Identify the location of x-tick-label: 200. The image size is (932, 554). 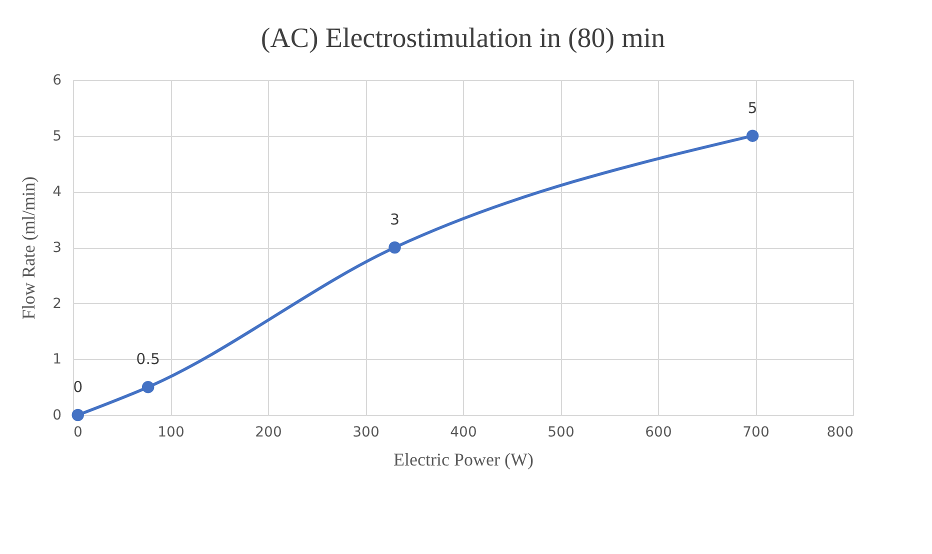
(268, 432).